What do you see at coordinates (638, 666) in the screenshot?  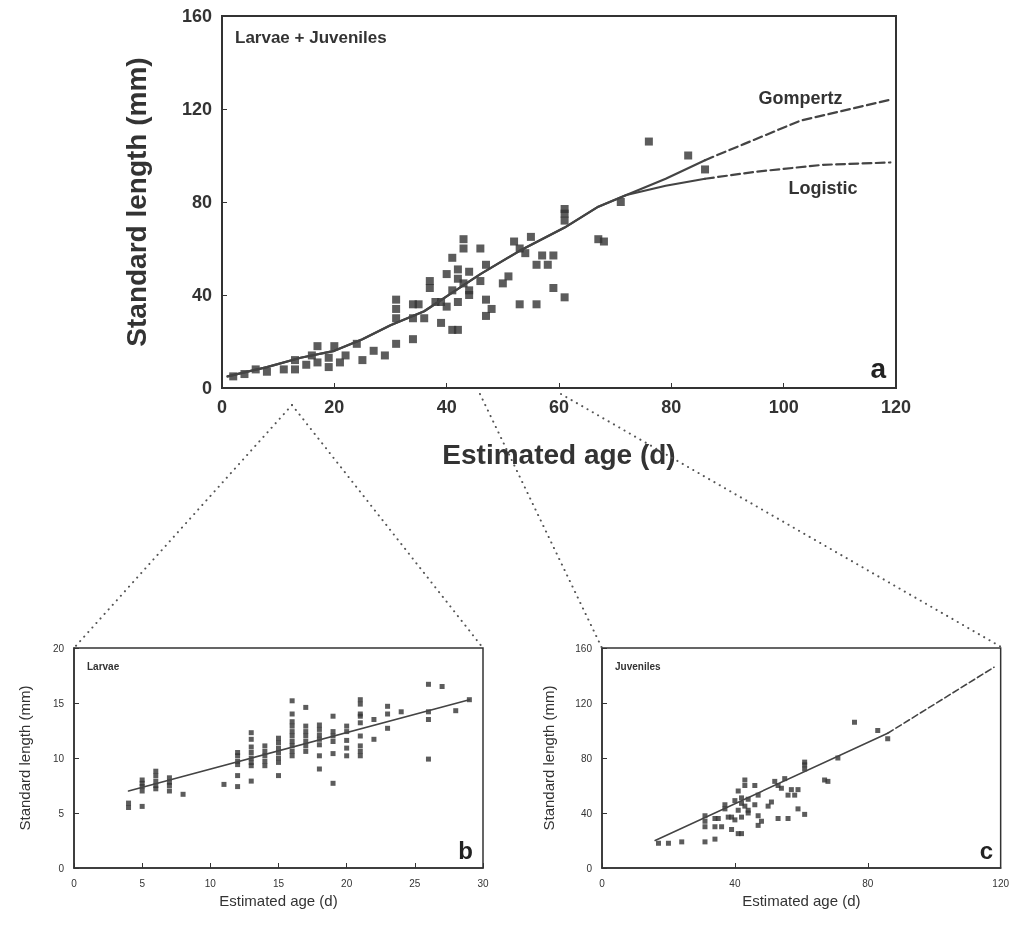 I see `text: Juveniles` at bounding box center [638, 666].